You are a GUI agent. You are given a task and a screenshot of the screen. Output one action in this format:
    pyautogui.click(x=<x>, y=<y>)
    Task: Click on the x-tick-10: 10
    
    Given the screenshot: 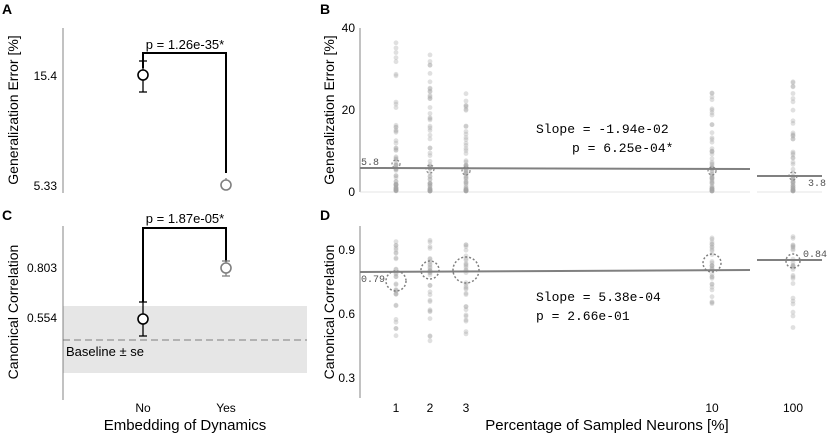 What is the action you would take?
    pyautogui.click(x=712, y=408)
    